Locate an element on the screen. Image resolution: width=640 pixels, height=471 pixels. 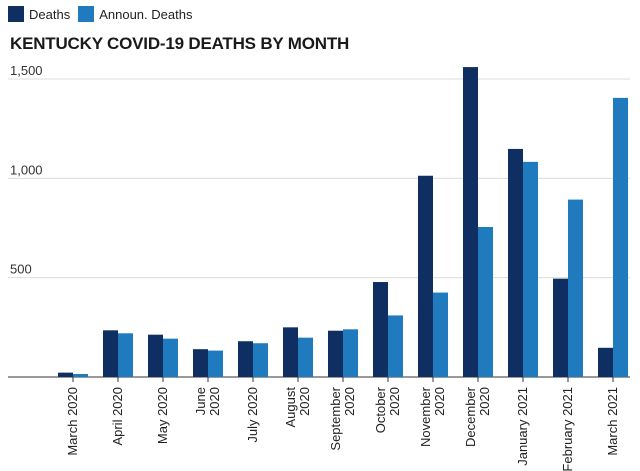
x-tick-label: June is located at coordinates (200, 401).